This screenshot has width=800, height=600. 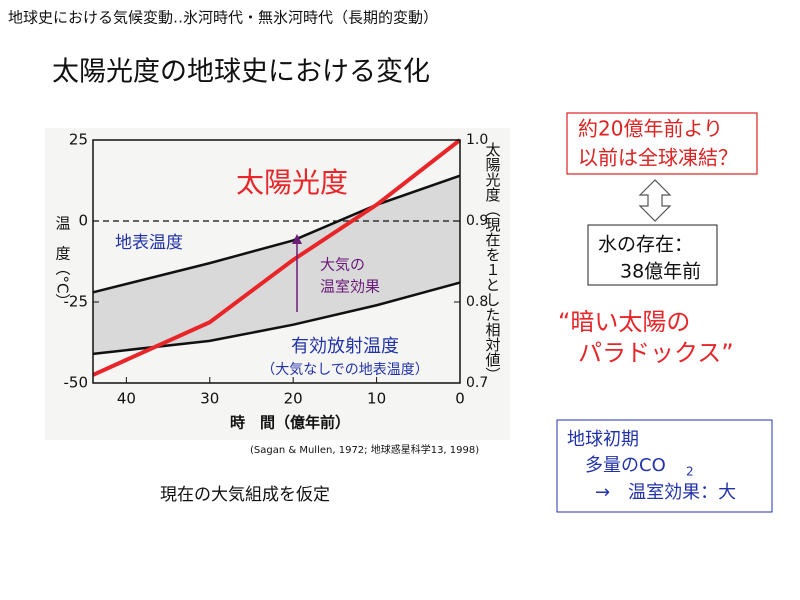 I want to click on series-annotation: 太陽光度, so click(x=292, y=182).